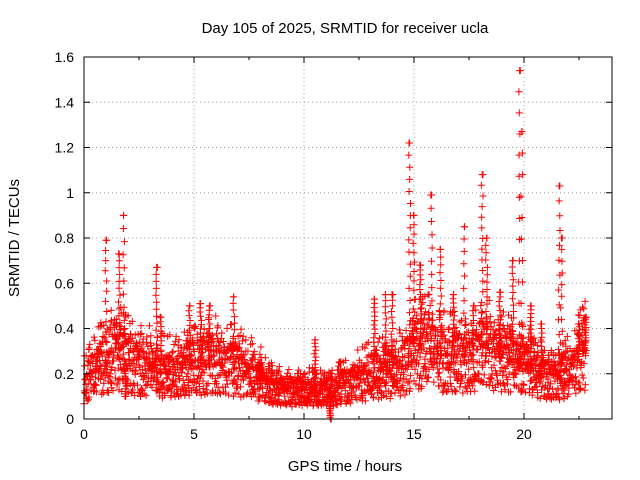 Image resolution: width=640 pixels, height=480 pixels. Describe the element at coordinates (65, 238) in the screenshot. I see `y-tick-labels: 0 0.2 0.4 0.6 0.8 1 1.2 1.4 1.6` at that location.